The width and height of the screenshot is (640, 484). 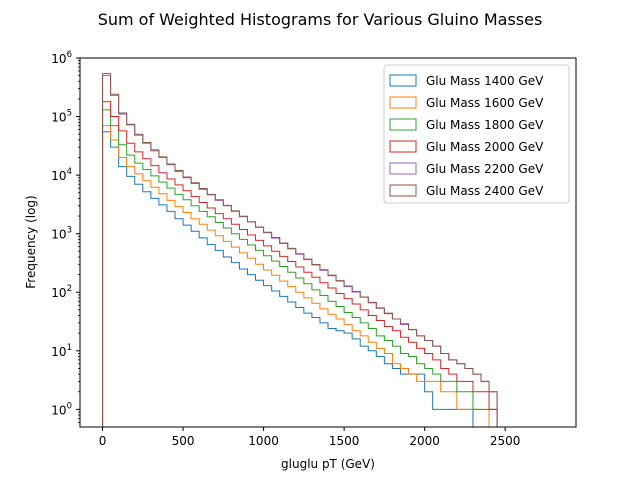 What do you see at coordinates (310, 437) in the screenshot?
I see `x-axis: 0 500 1000 1500 2000 2500` at bounding box center [310, 437].